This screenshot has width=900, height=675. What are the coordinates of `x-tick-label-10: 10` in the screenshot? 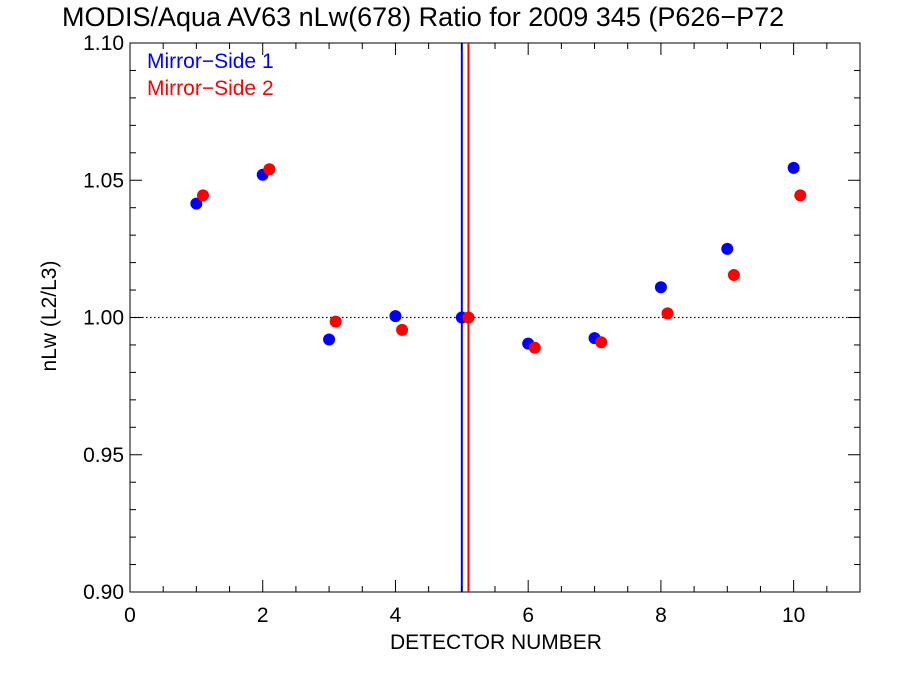 It's located at (793, 615).